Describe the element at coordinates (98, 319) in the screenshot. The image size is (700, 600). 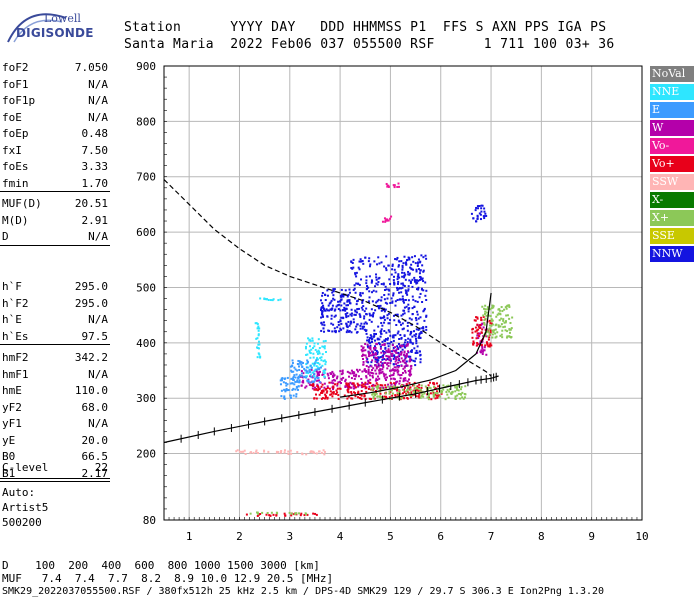
I see `param-value: N/A` at that location.